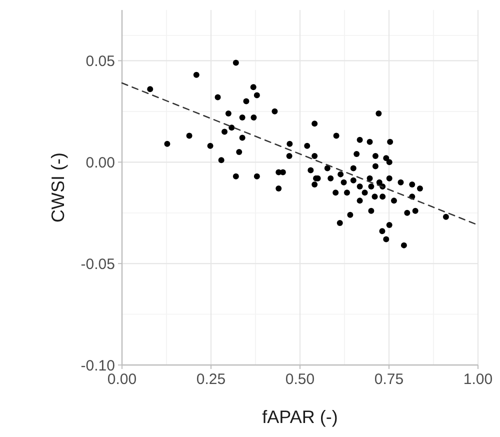  Describe the element at coordinates (100, 61) in the screenshot. I see `y-tick-label: 0.05` at that location.